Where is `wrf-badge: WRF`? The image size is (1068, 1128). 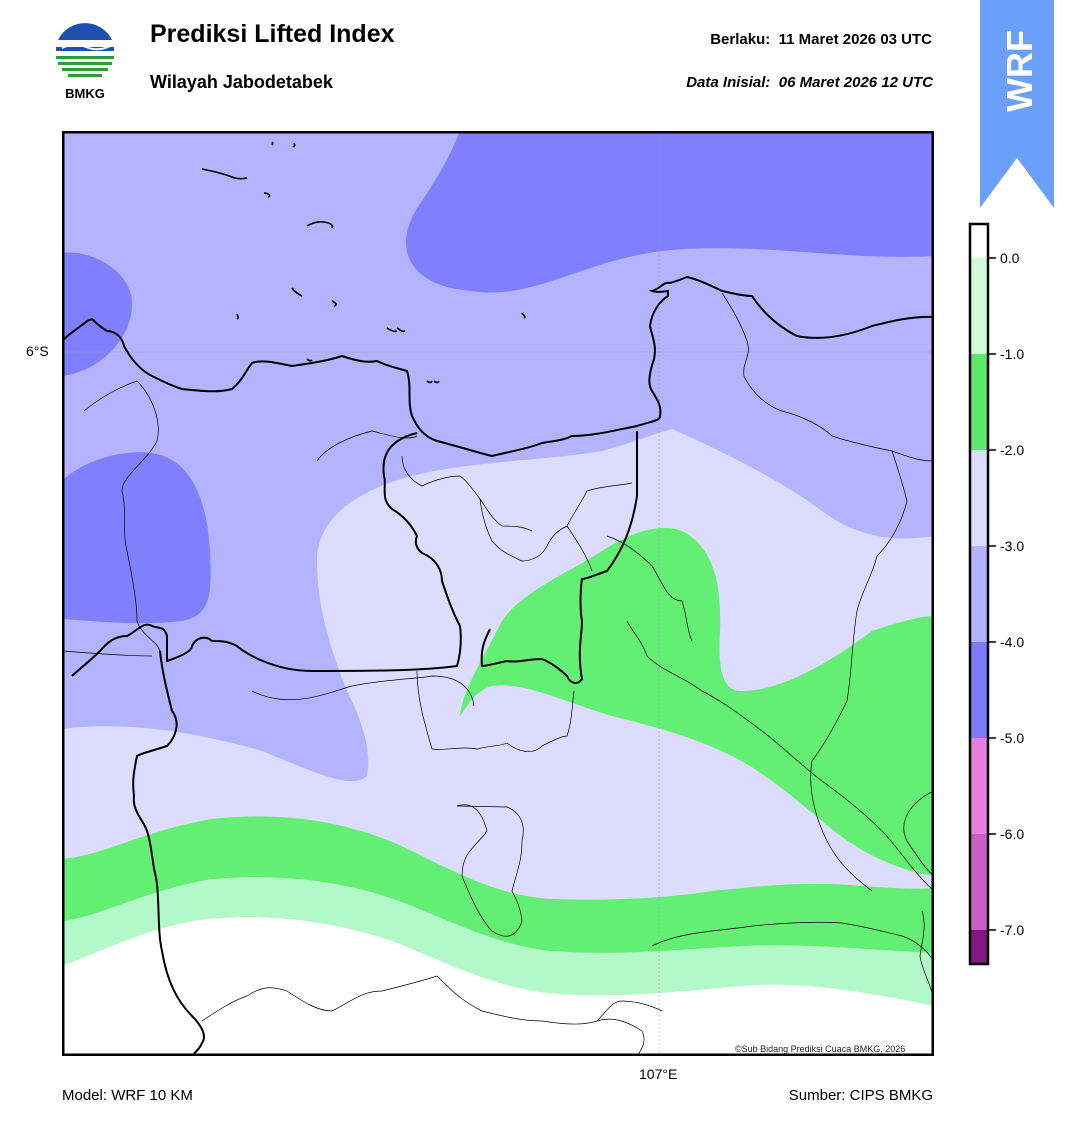
wrf-badge: WRF is located at coordinates (1017, 104).